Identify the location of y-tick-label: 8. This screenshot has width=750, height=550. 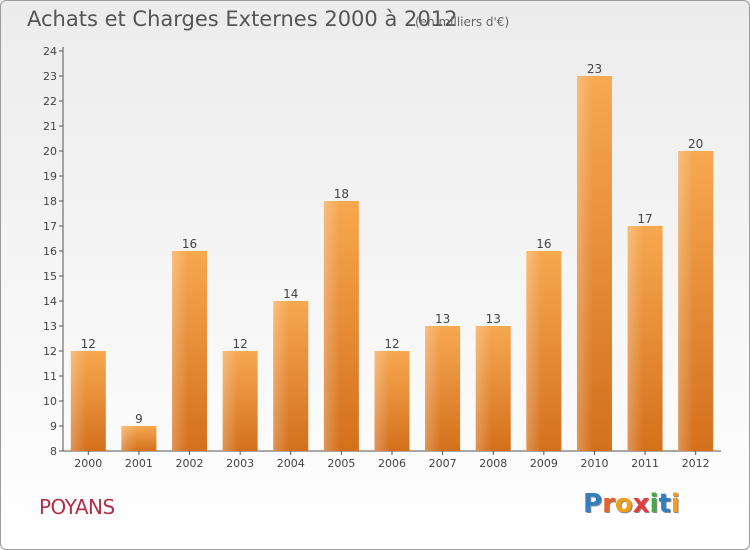
(53, 451).